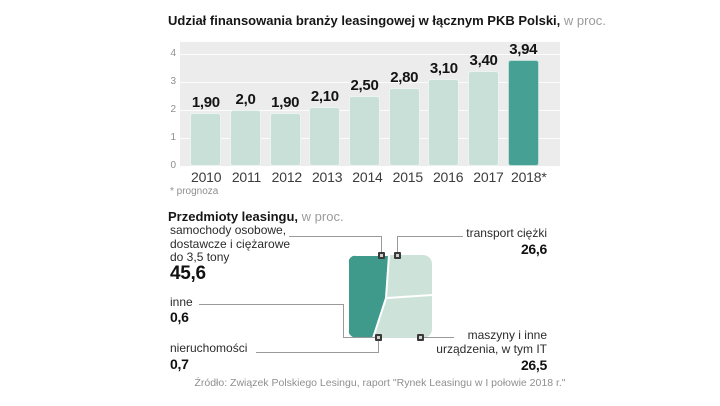  Describe the element at coordinates (327, 177) in the screenshot. I see `x-tick-label: 2013` at that location.